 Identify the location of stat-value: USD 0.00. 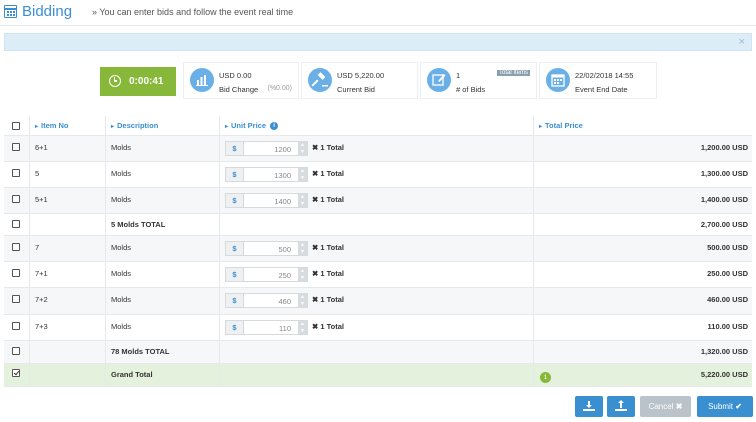
(235, 75).